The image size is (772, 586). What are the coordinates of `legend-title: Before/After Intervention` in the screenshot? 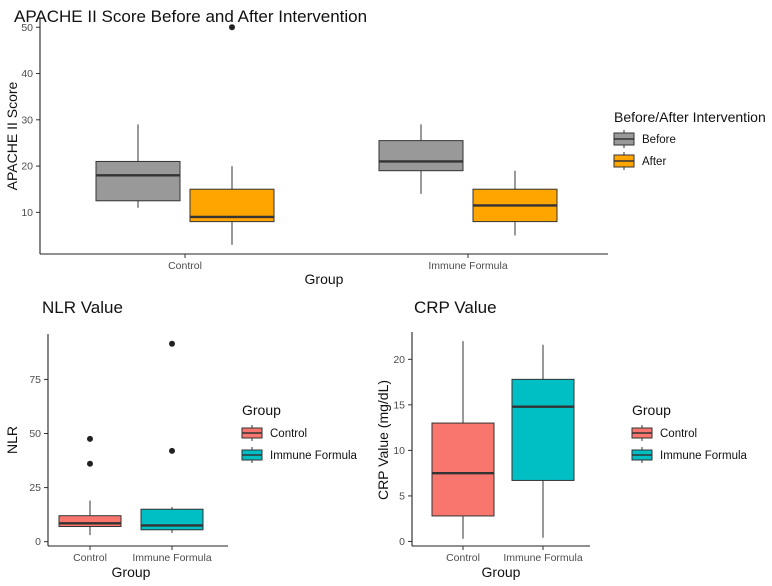 It's located at (690, 117).